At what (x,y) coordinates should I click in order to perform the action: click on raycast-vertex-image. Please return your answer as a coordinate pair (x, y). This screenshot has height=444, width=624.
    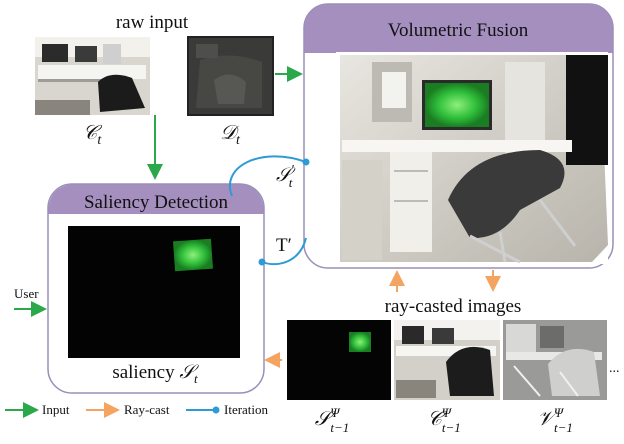
    Looking at the image, I should click on (555, 360).